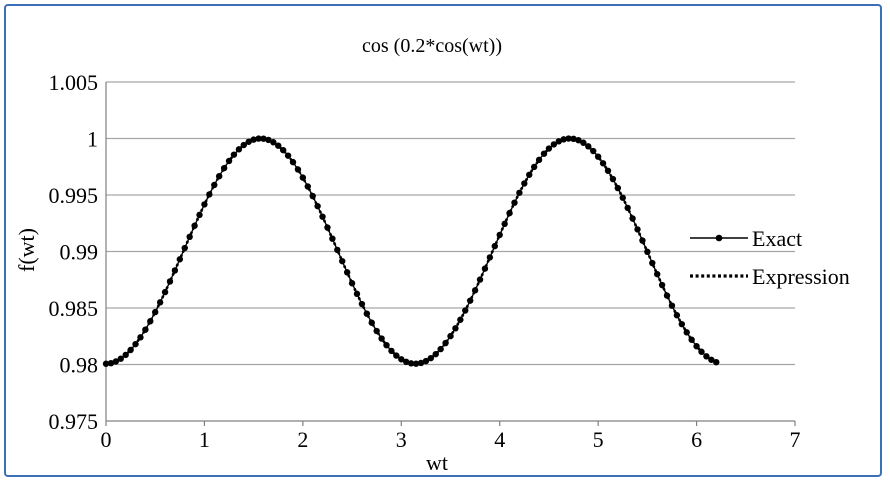  What do you see at coordinates (92, 139) in the screenshot?
I see `y-tick-label: 1` at bounding box center [92, 139].